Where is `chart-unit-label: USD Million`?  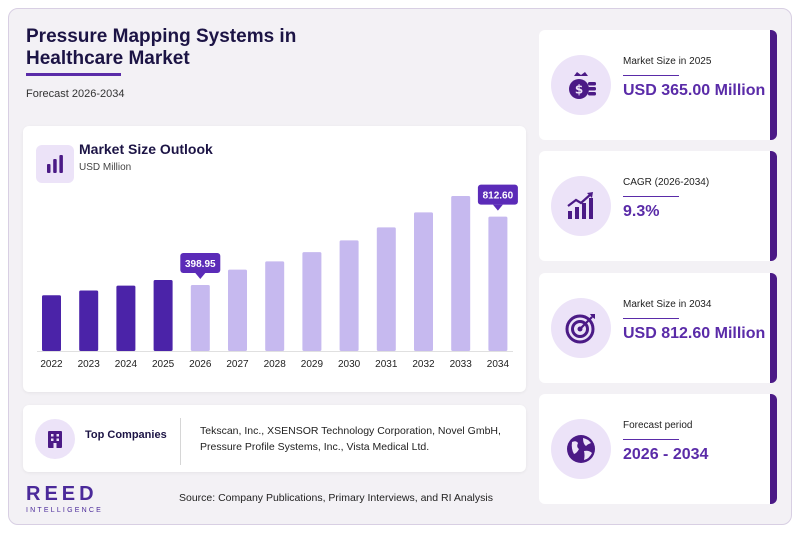
chart-unit-label: USD Million is located at coordinates (105, 167).